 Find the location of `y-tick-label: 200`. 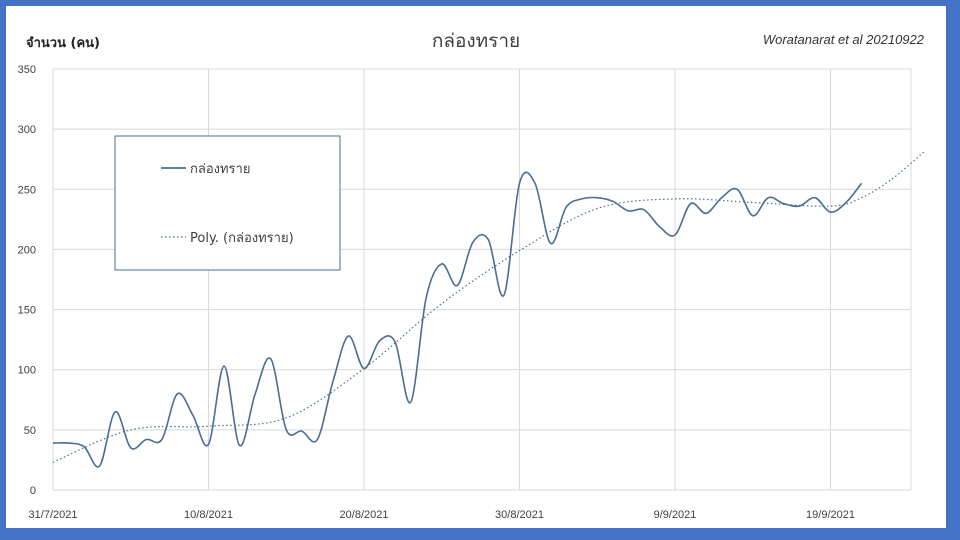

y-tick-label: 200 is located at coordinates (27, 250).